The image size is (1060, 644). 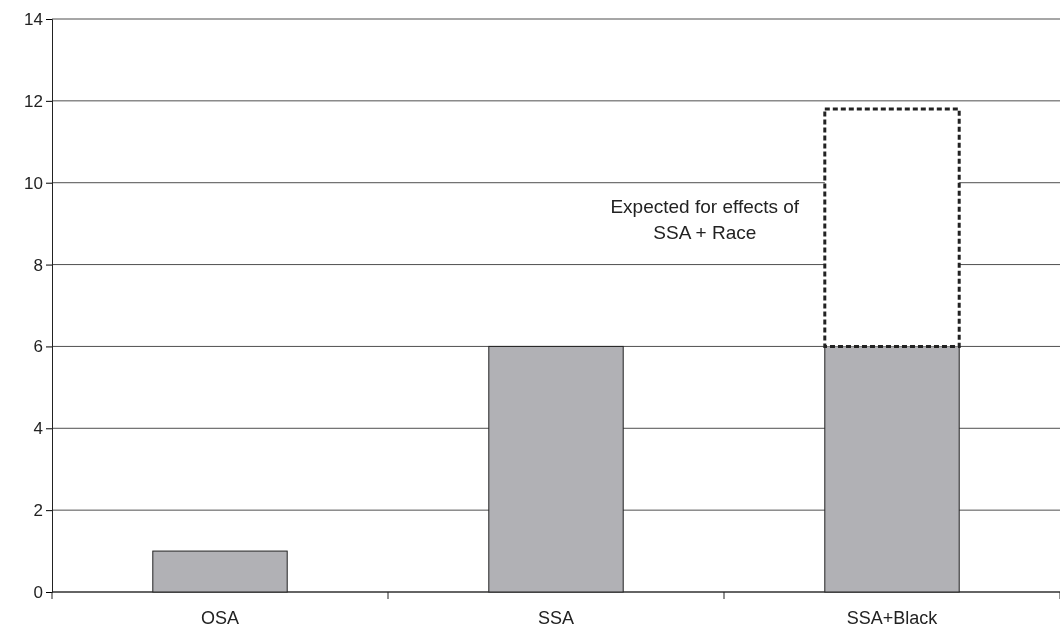 I want to click on y-tick-label: 10, so click(x=33, y=183).